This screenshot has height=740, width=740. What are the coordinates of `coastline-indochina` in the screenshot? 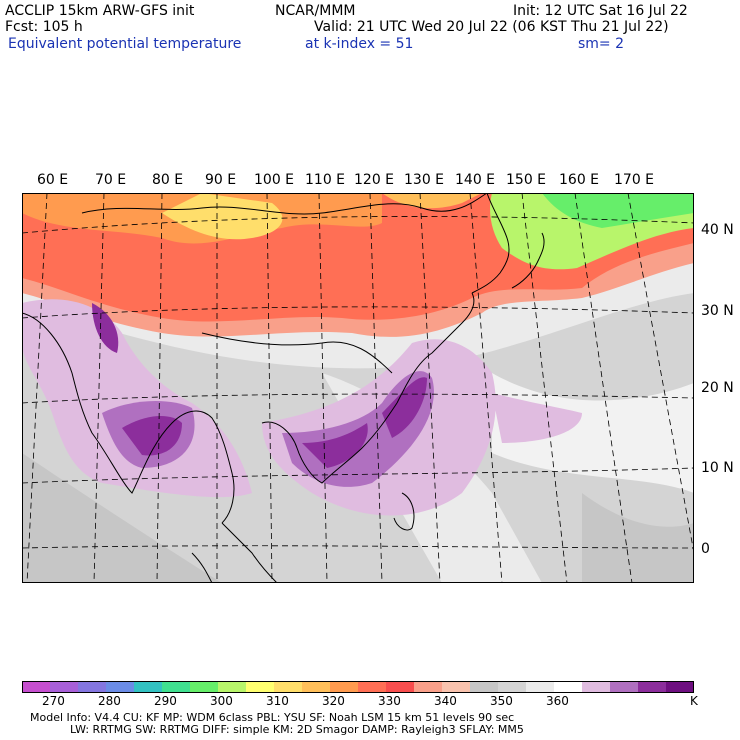 It's located at (329, 443).